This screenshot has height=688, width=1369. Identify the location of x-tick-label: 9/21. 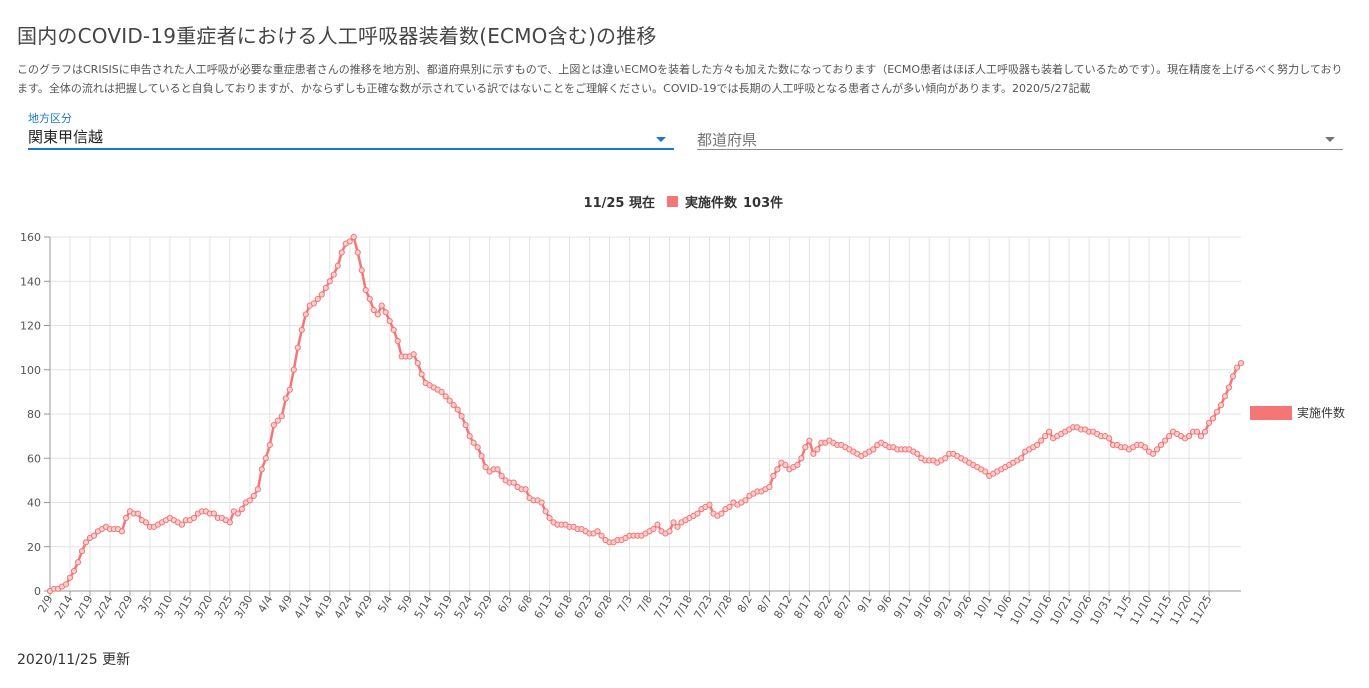
(943, 607).